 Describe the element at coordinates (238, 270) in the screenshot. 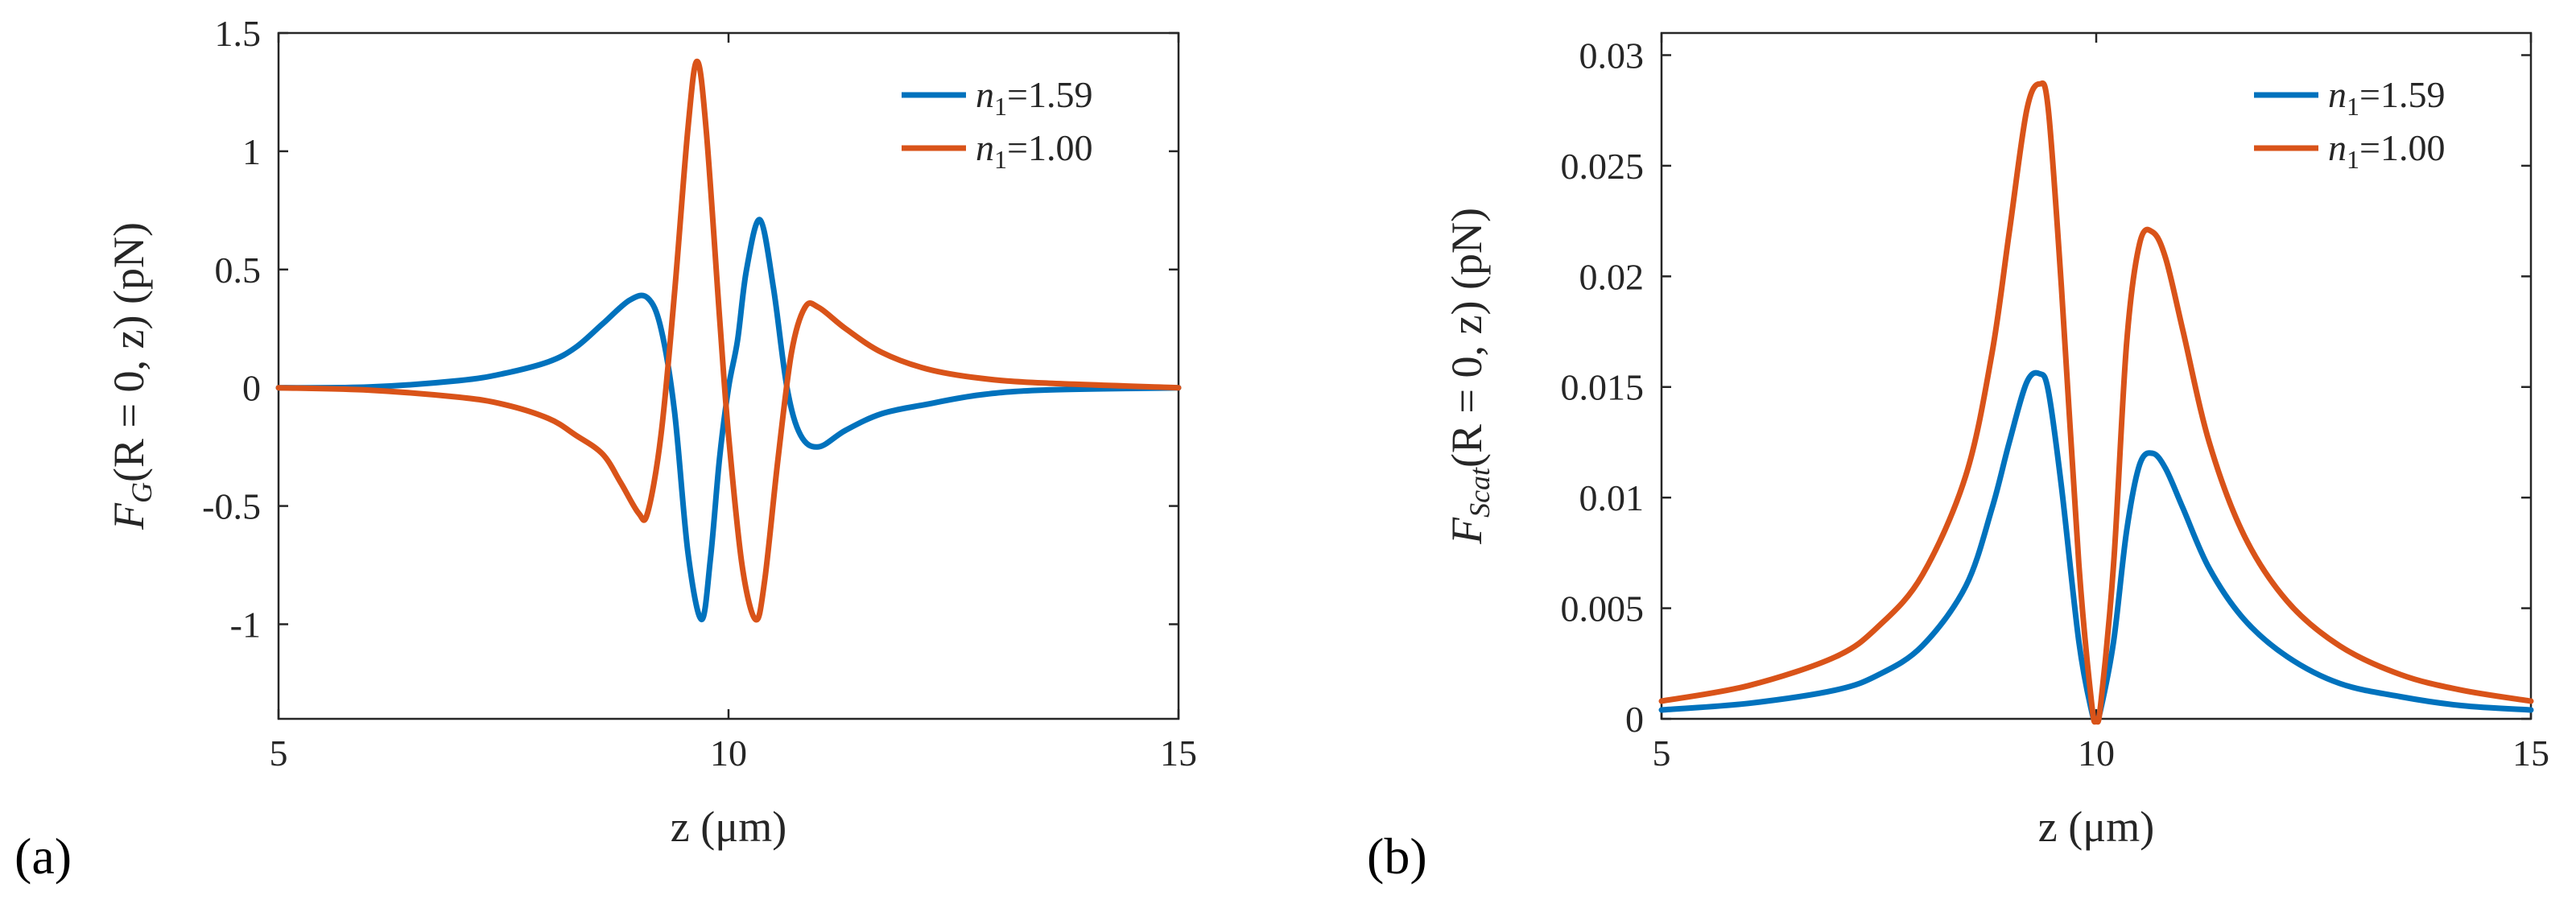

I see `y-tick-label-a-3: 0.5` at that location.